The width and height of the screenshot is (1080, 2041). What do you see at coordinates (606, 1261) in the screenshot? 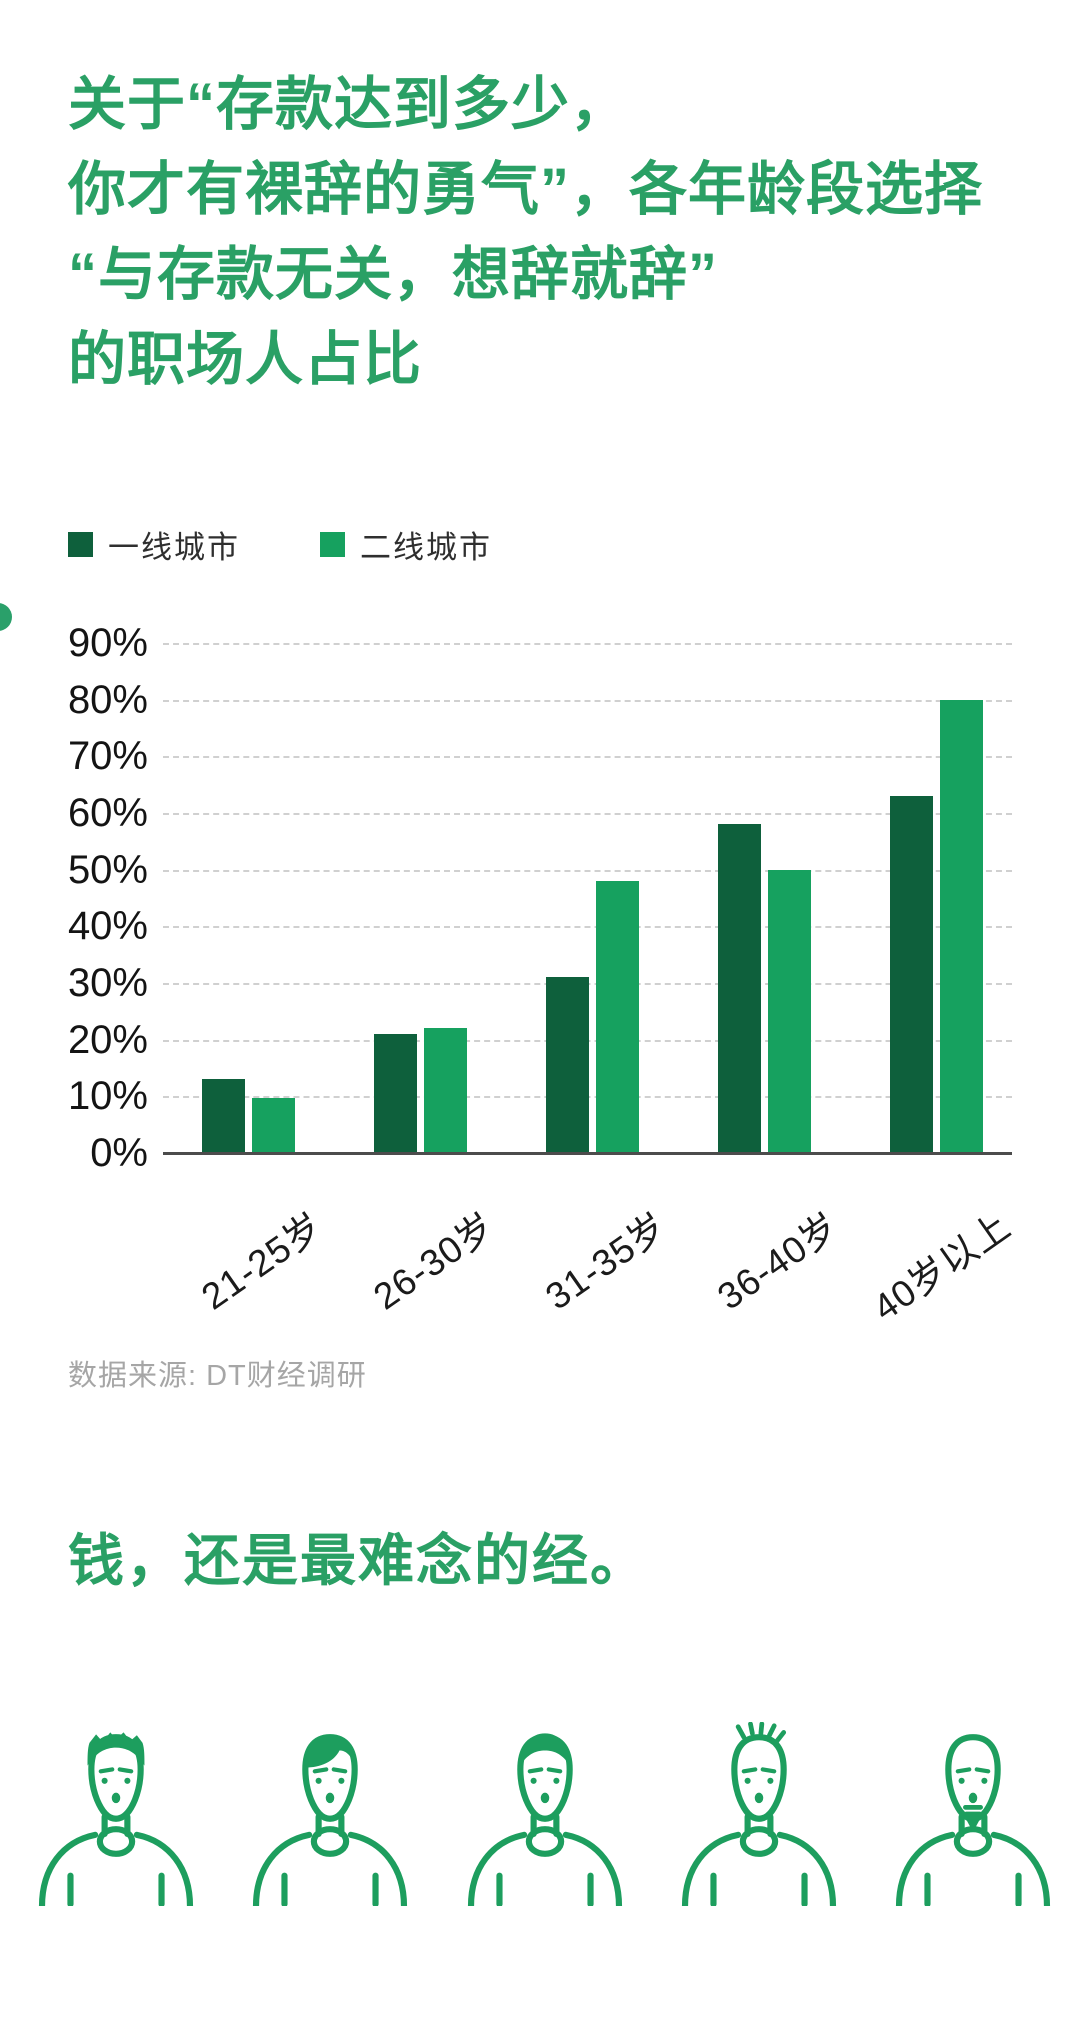
I see `x-axis-label-31-35岁: 31-35岁` at bounding box center [606, 1261].